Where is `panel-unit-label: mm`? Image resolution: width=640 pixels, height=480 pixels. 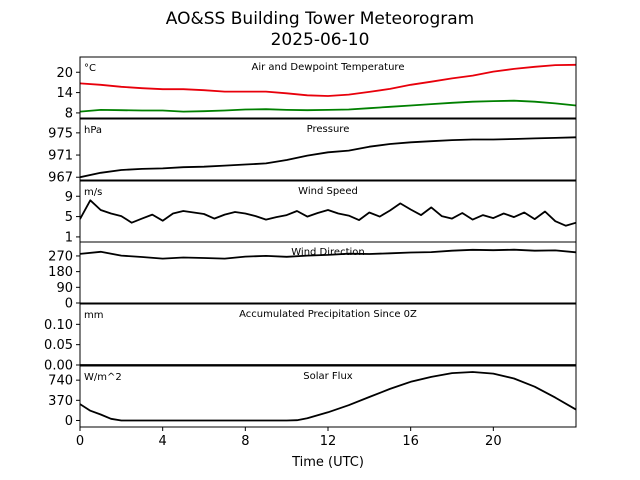
panel-unit-label: mm is located at coordinates (93, 315).